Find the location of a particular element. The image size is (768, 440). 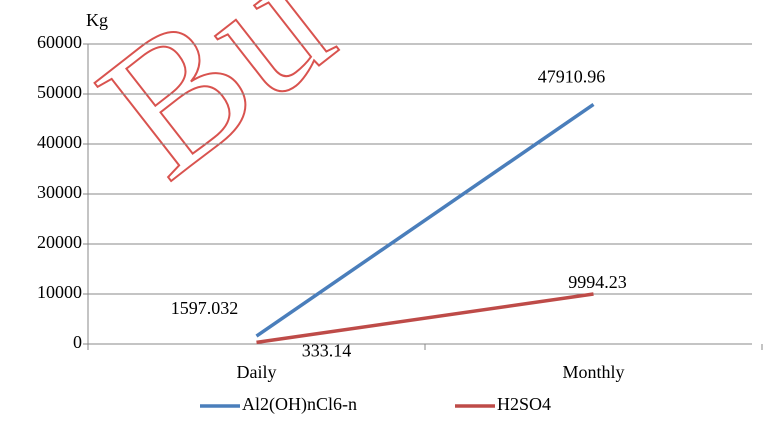

y-tick-label: 30000 is located at coordinates (59, 192).